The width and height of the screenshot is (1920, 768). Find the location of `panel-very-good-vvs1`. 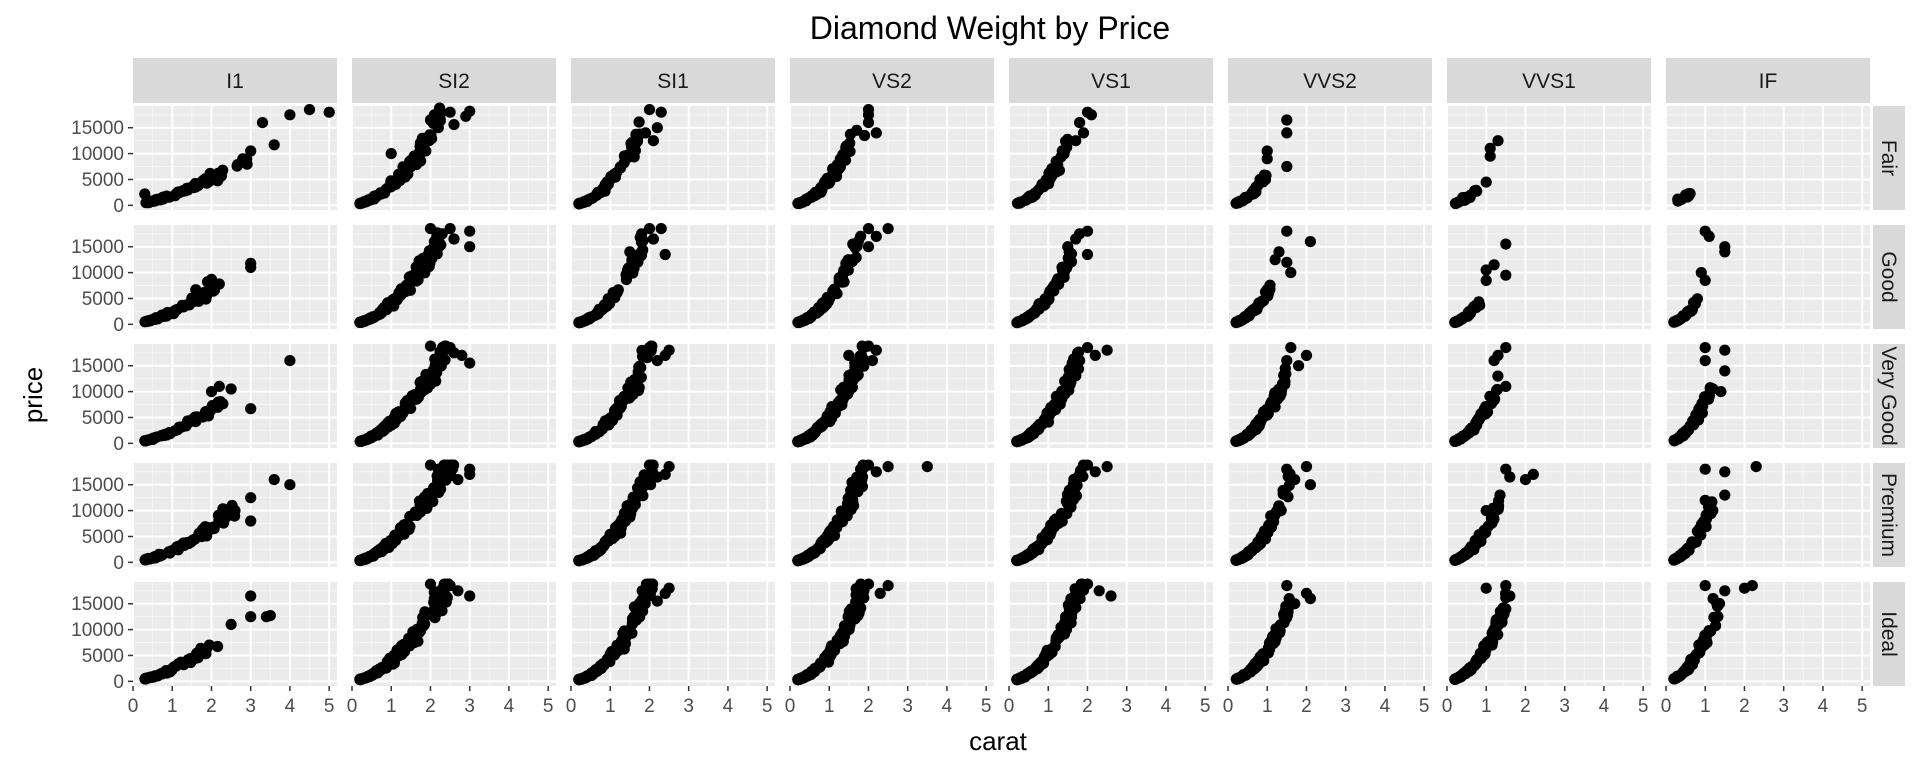

panel-very-good-vvs1 is located at coordinates (1548, 395).